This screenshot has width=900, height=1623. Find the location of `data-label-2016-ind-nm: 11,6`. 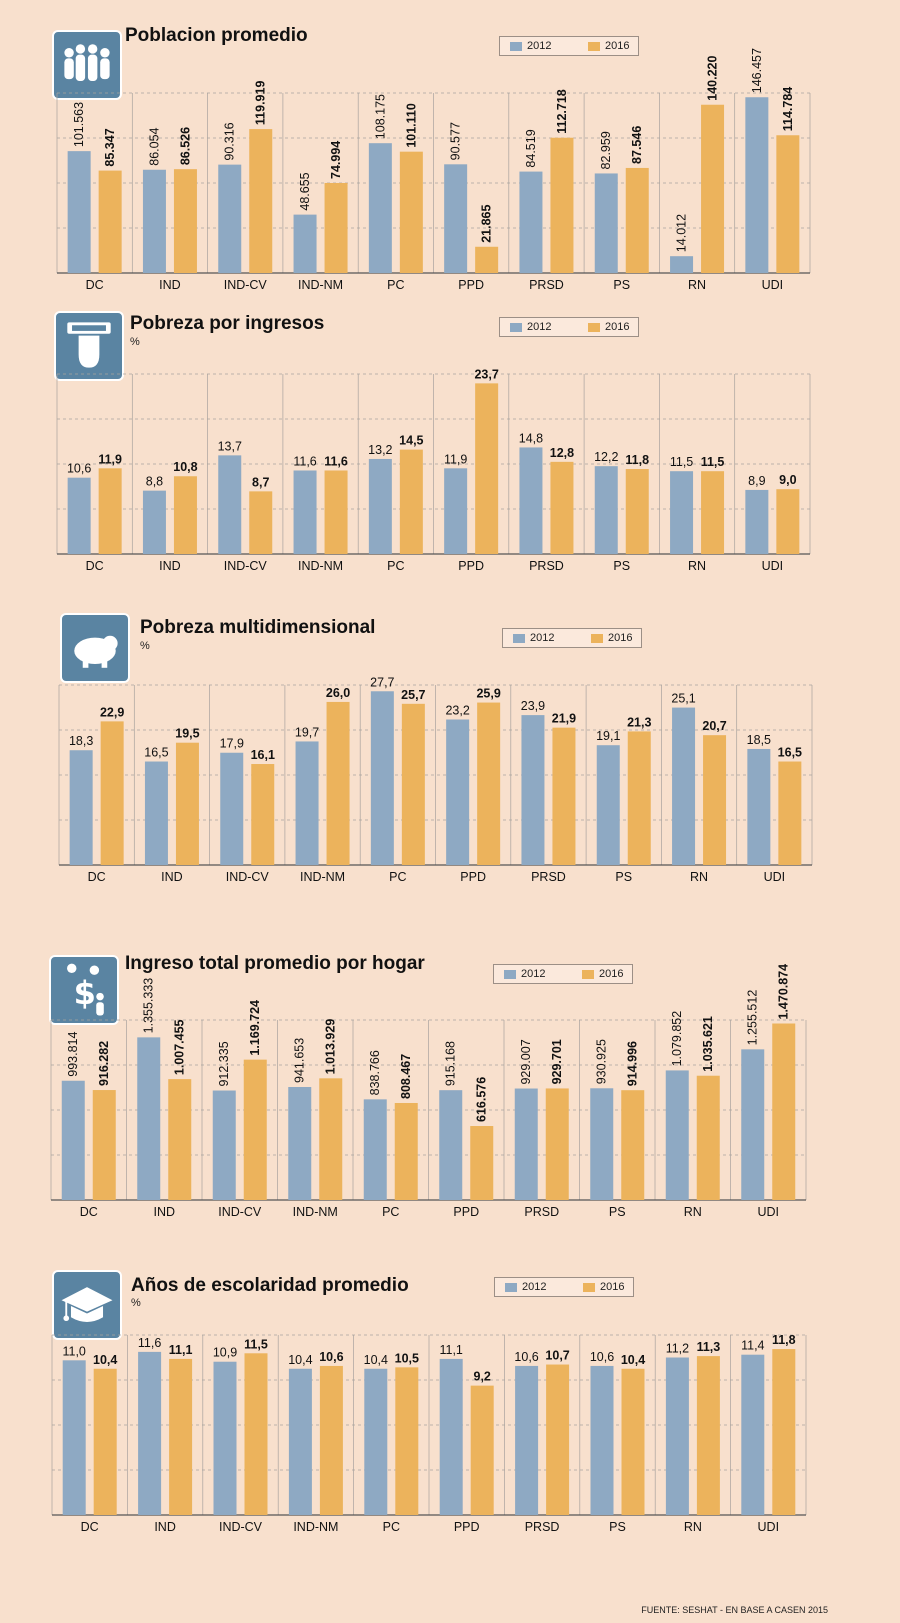

data-label-2016-ind-nm: 11,6 is located at coordinates (336, 461).